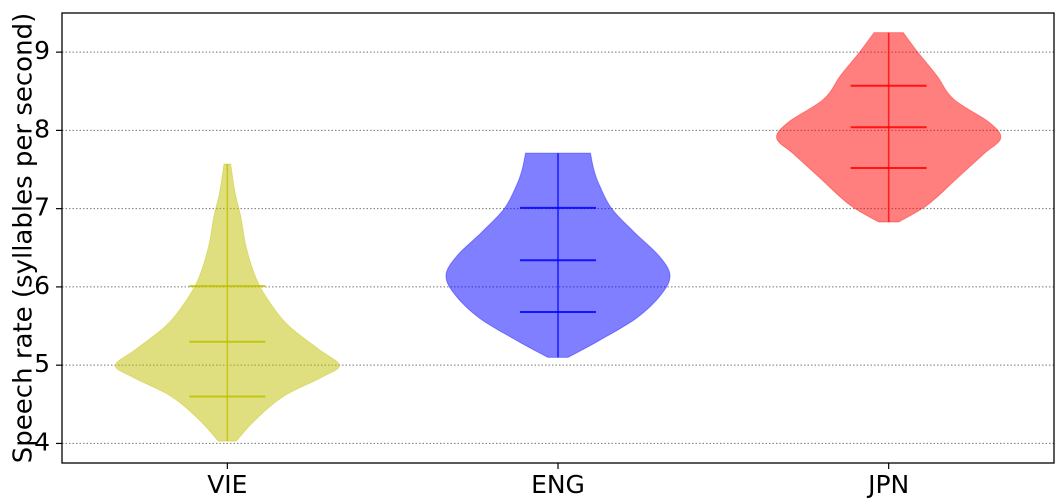 This screenshot has height=500, width=1056. What do you see at coordinates (42, 128) in the screenshot?
I see `y-tick-label: 8` at bounding box center [42, 128].